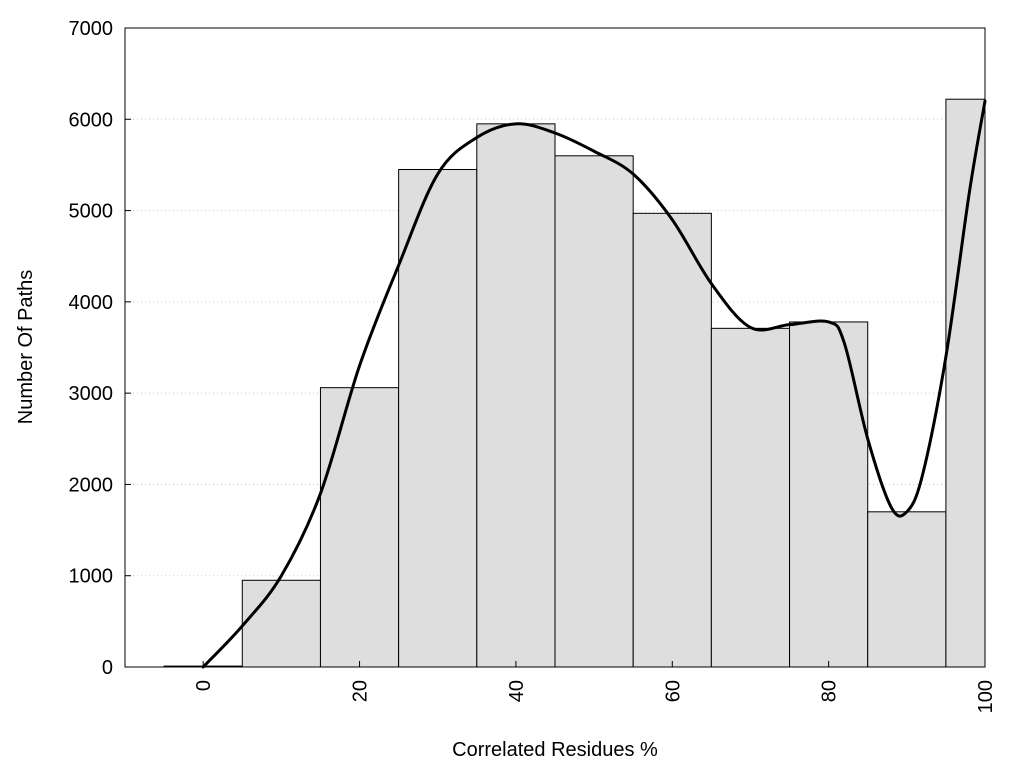 The image size is (1024, 773). I want to click on y-tick-label: 0, so click(107, 668).